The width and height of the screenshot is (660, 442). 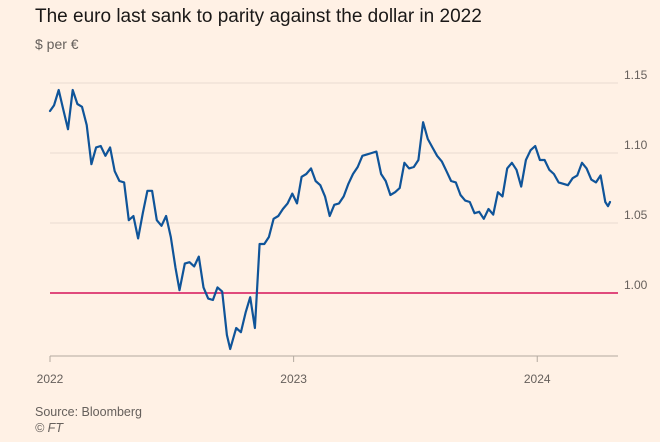 What do you see at coordinates (294, 371) in the screenshot?
I see `x-tick-labels: 2022 2023 2024` at bounding box center [294, 371].